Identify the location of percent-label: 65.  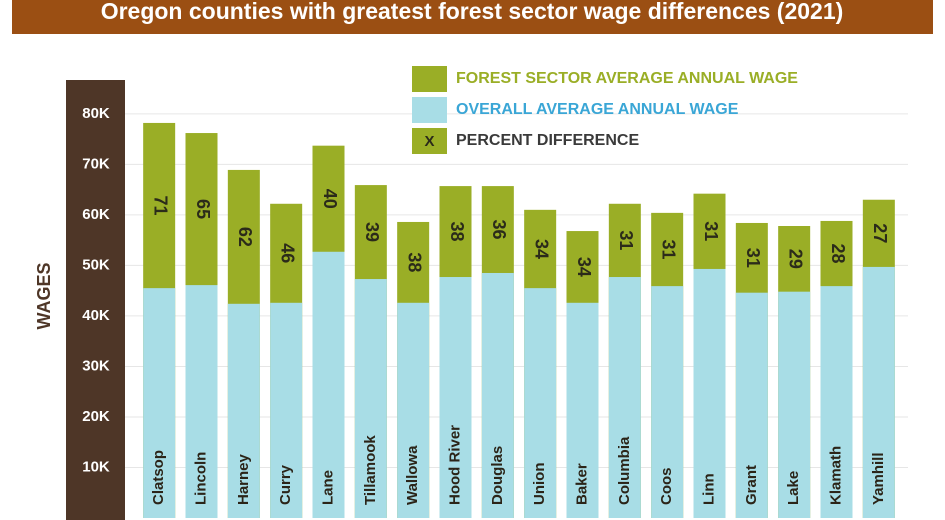
(203, 209).